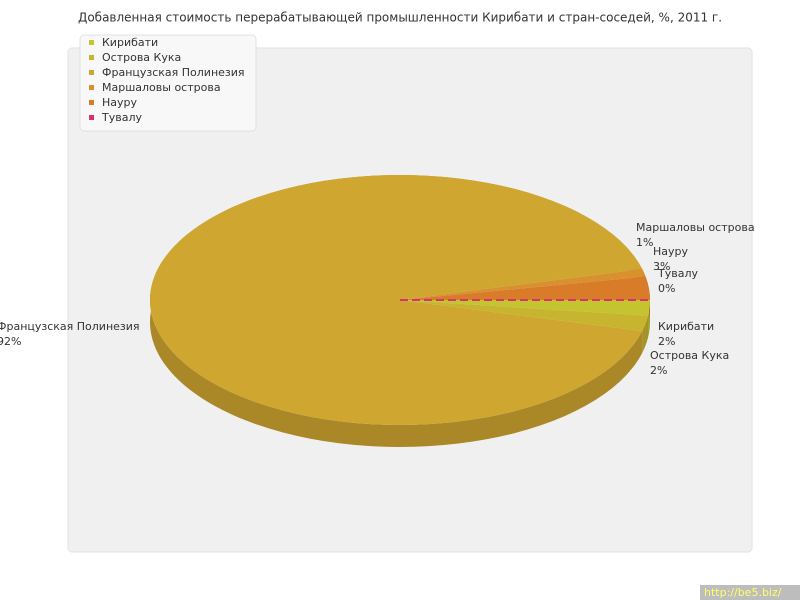 This screenshot has width=800, height=600. I want to click on legend-label: Тувалу, so click(121, 117).